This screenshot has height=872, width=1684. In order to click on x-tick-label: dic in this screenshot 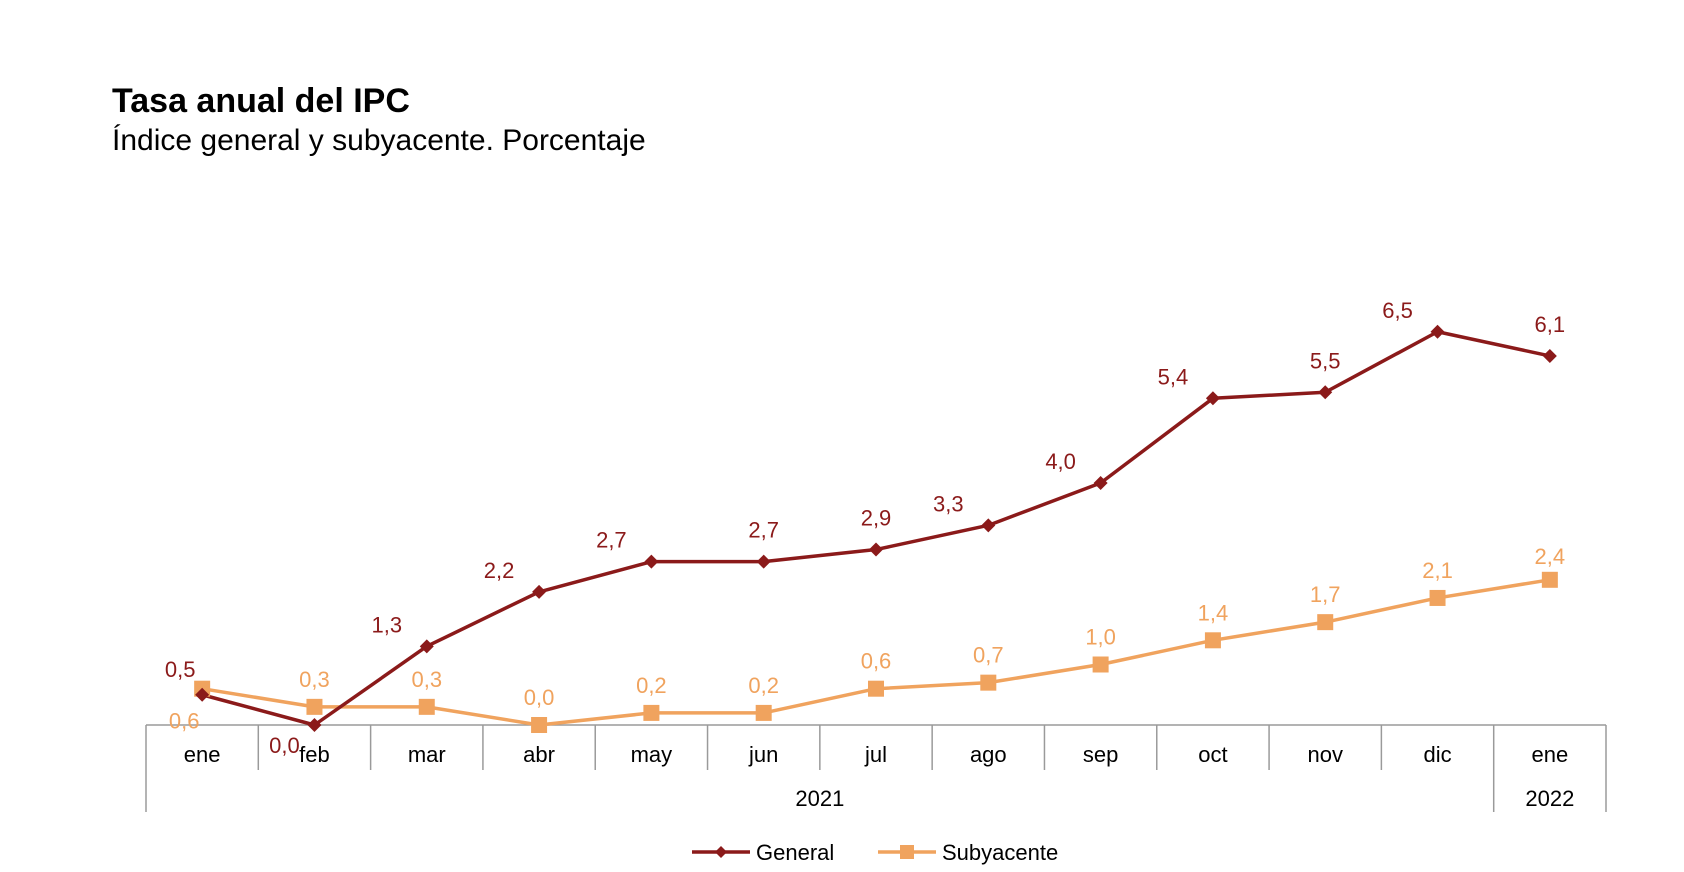, I will do `click(1437, 754)`.